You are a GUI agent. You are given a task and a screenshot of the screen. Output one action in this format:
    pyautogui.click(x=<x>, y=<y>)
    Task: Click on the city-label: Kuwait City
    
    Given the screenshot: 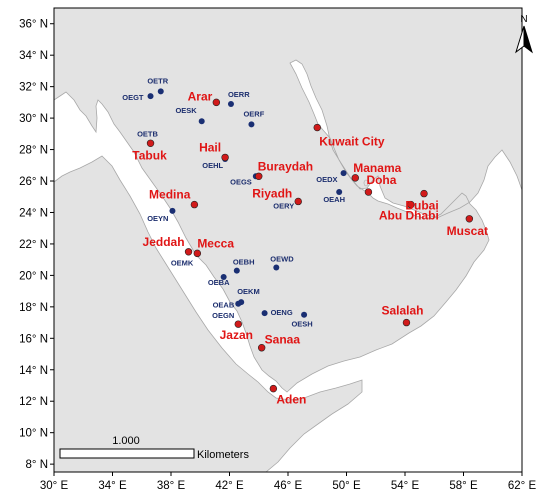 What is the action you would take?
    pyautogui.click(x=352, y=142)
    